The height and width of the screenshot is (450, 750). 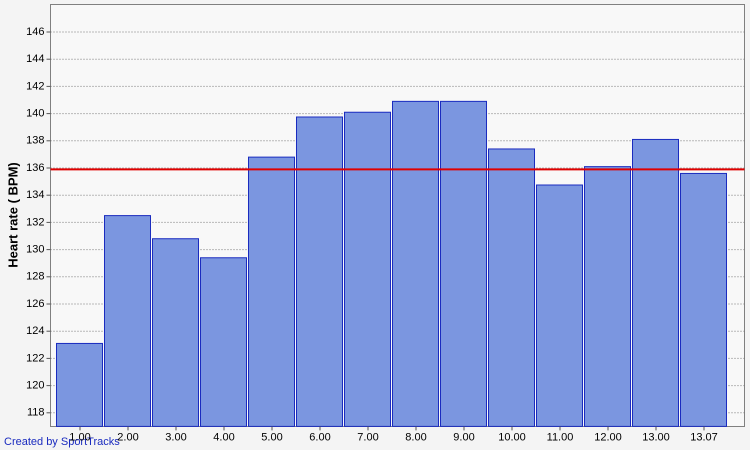 I want to click on x-tick-label: 5.00, so click(x=271, y=437).